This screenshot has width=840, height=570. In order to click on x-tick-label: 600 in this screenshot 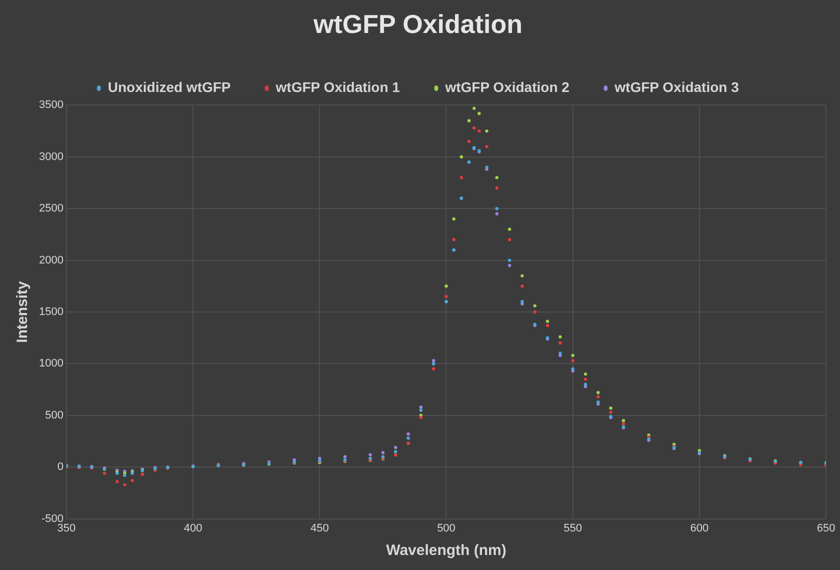, I will do `click(699, 528)`.